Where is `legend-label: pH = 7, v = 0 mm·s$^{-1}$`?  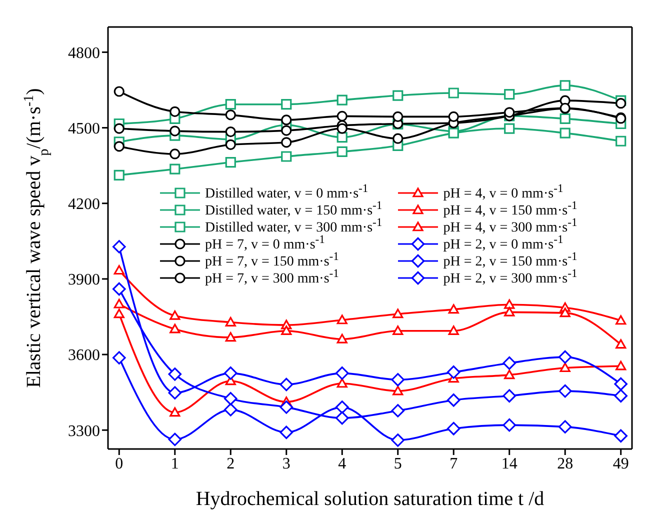
legend-label: pH = 7, v = 0 mm·s$^{-1}$ is located at coordinates (265, 243).